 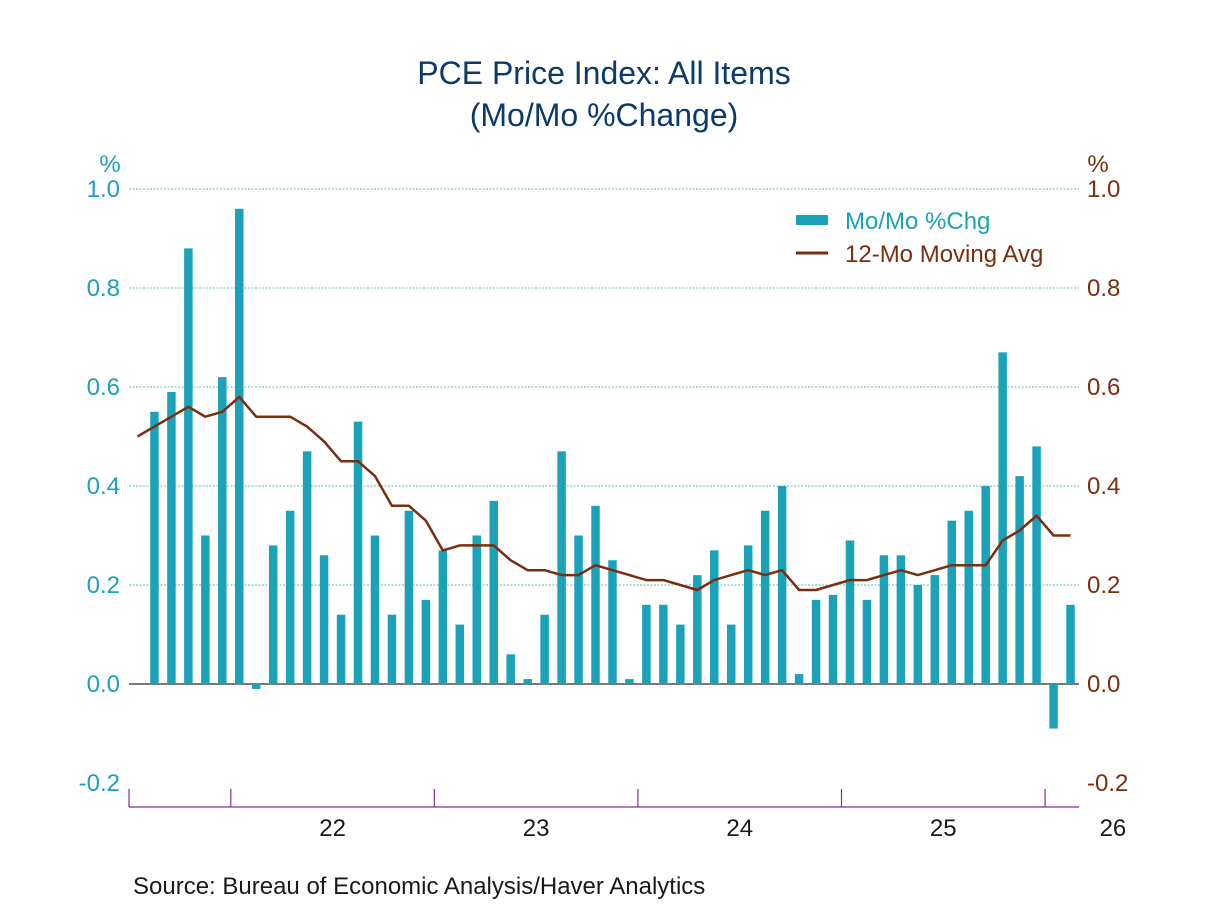 What do you see at coordinates (332, 828) in the screenshot?
I see `x-tick-label: 22` at bounding box center [332, 828].